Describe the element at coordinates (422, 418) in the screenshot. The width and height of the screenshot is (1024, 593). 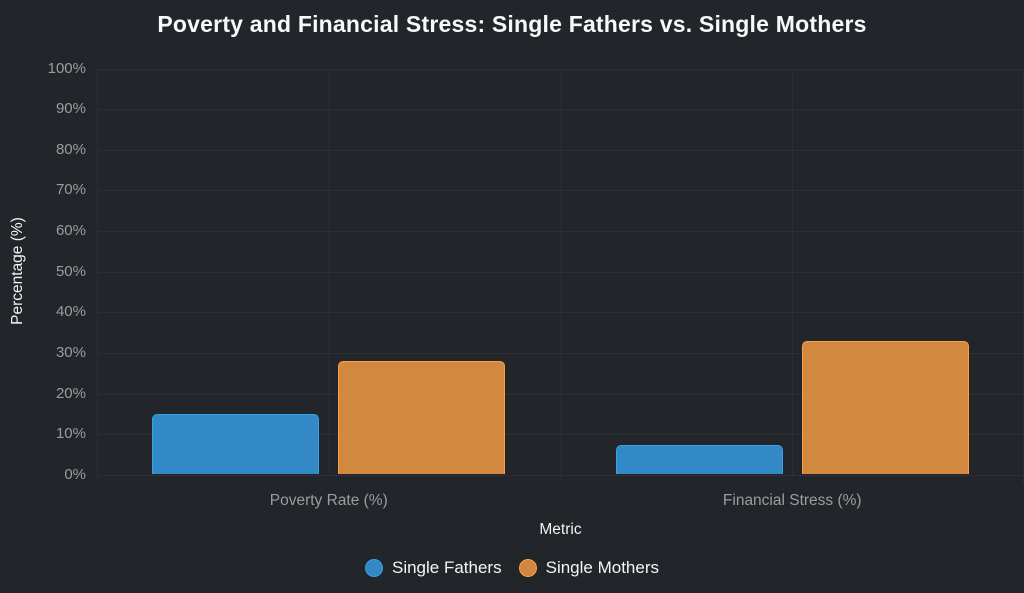
I see `bar-single-mothers-poverty-rate` at that location.